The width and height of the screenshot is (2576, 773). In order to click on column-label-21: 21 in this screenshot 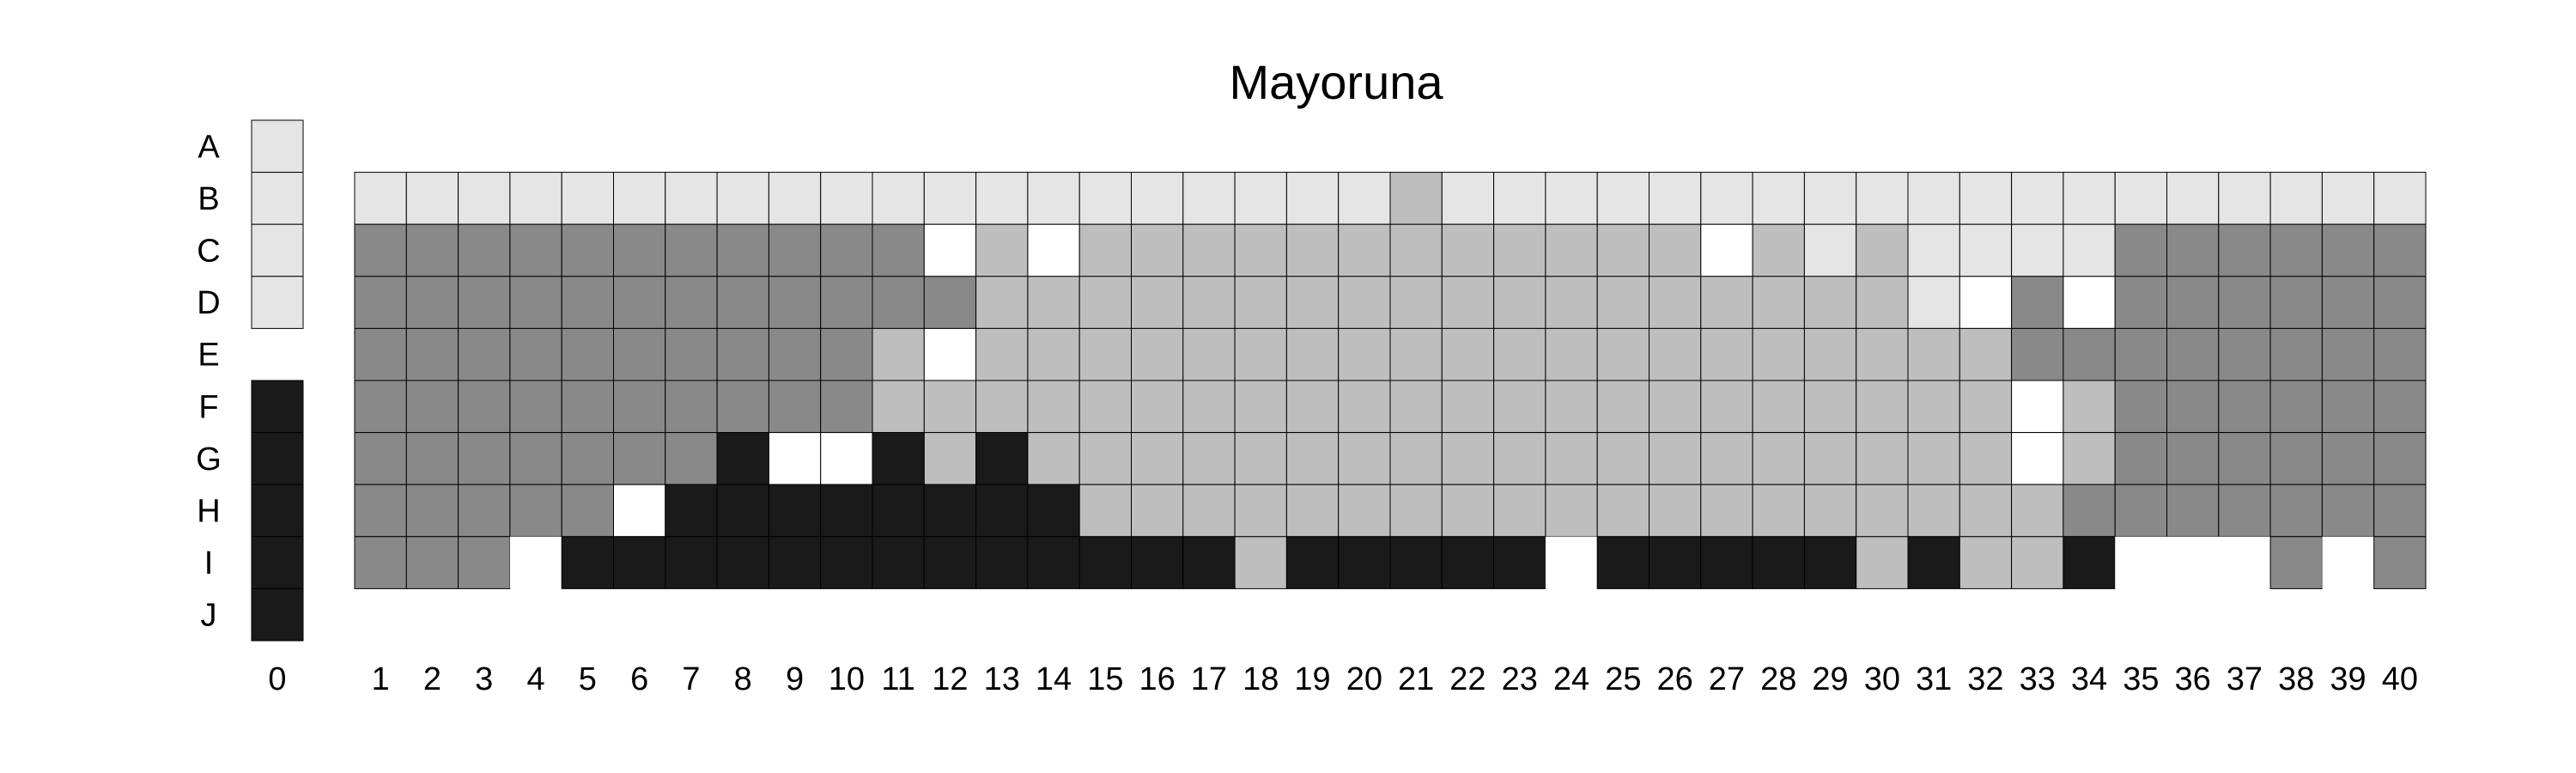, I will do `click(1416, 679)`.